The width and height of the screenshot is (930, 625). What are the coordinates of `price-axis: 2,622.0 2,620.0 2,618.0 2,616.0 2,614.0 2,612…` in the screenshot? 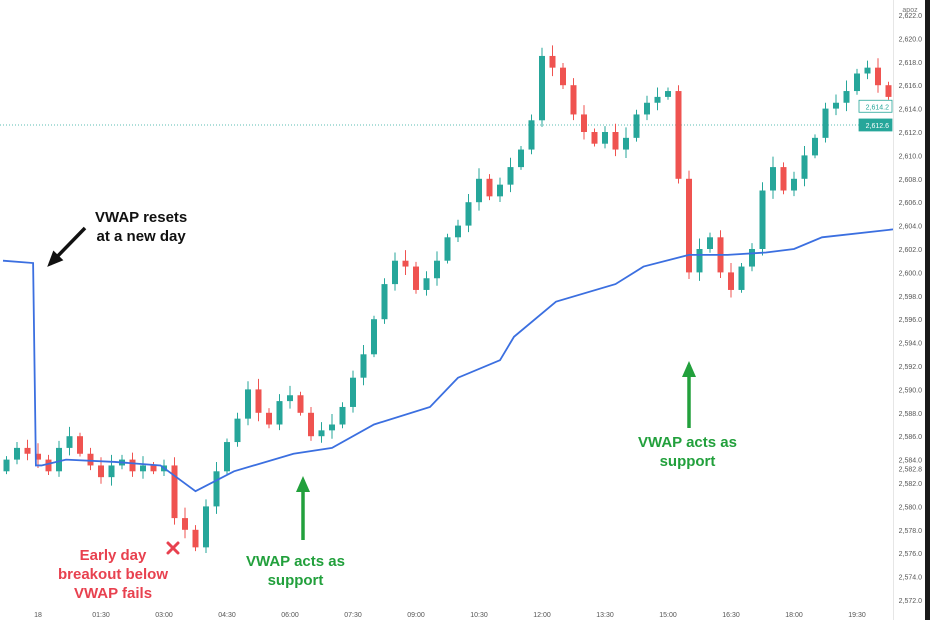 It's located at (909, 310).